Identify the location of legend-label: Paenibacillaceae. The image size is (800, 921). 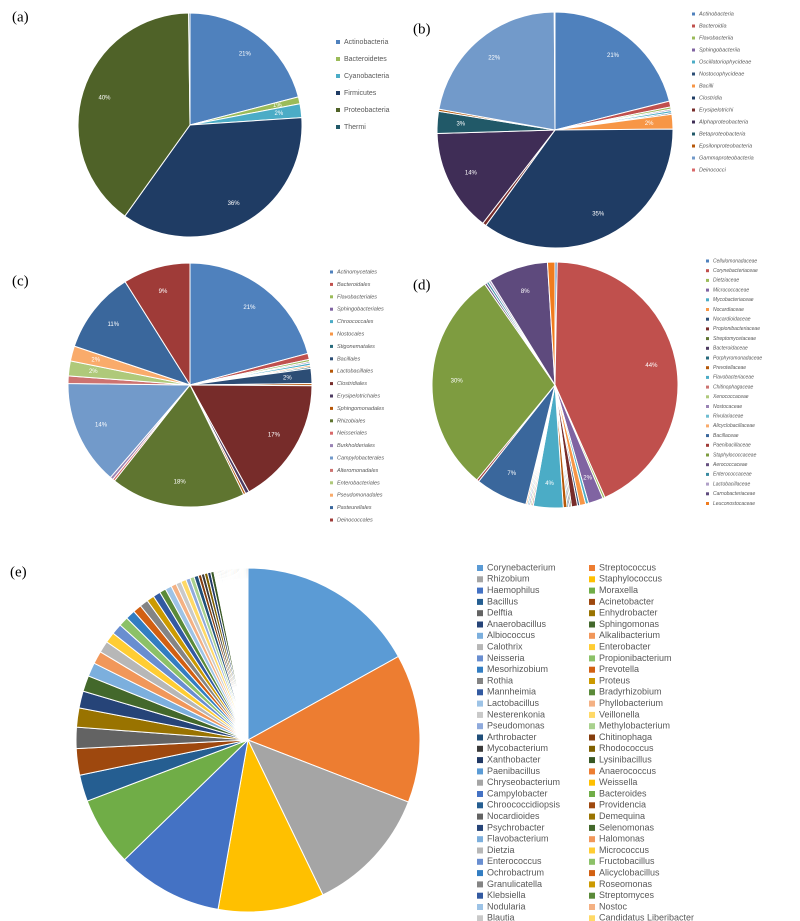
(732, 446).